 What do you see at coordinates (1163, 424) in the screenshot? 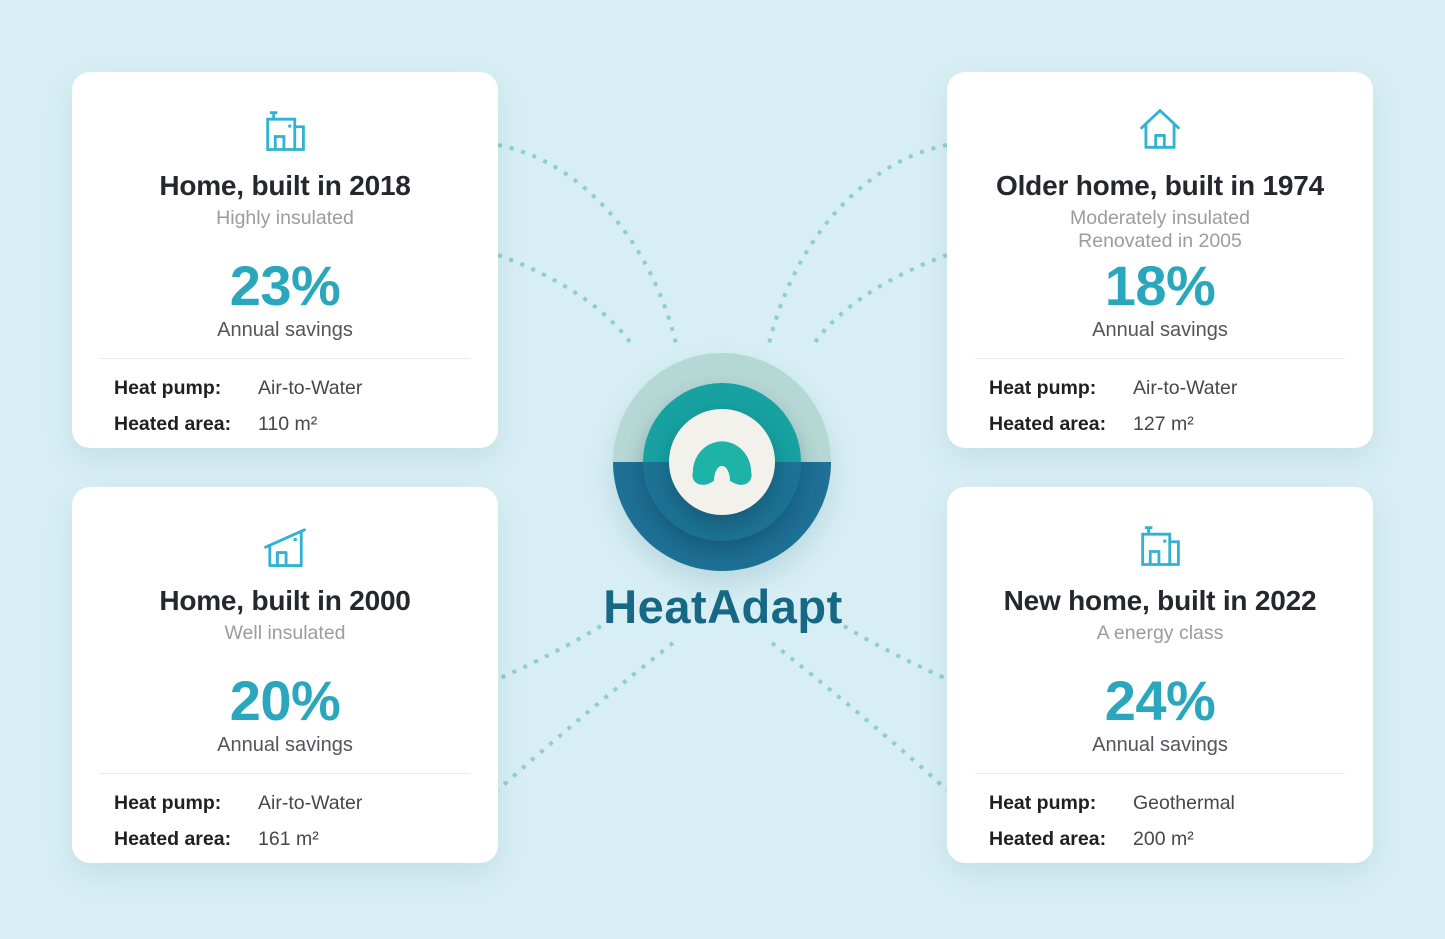
I see `heated-area-value: 127 m²` at bounding box center [1163, 424].